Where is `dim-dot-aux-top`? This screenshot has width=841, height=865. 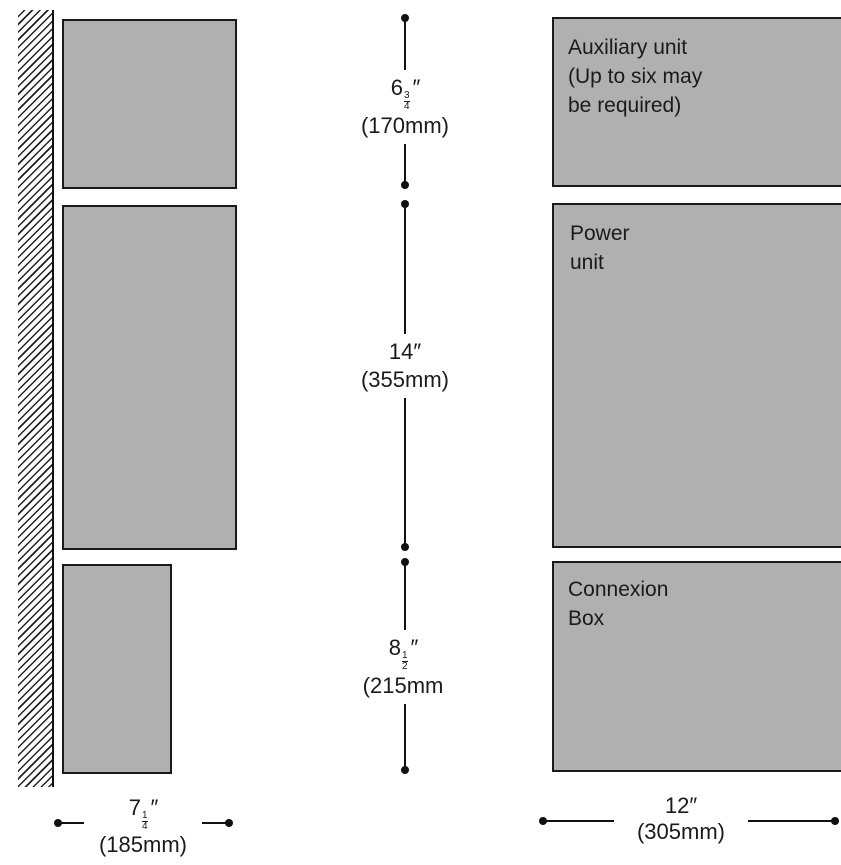 dim-dot-aux-top is located at coordinates (405, 18).